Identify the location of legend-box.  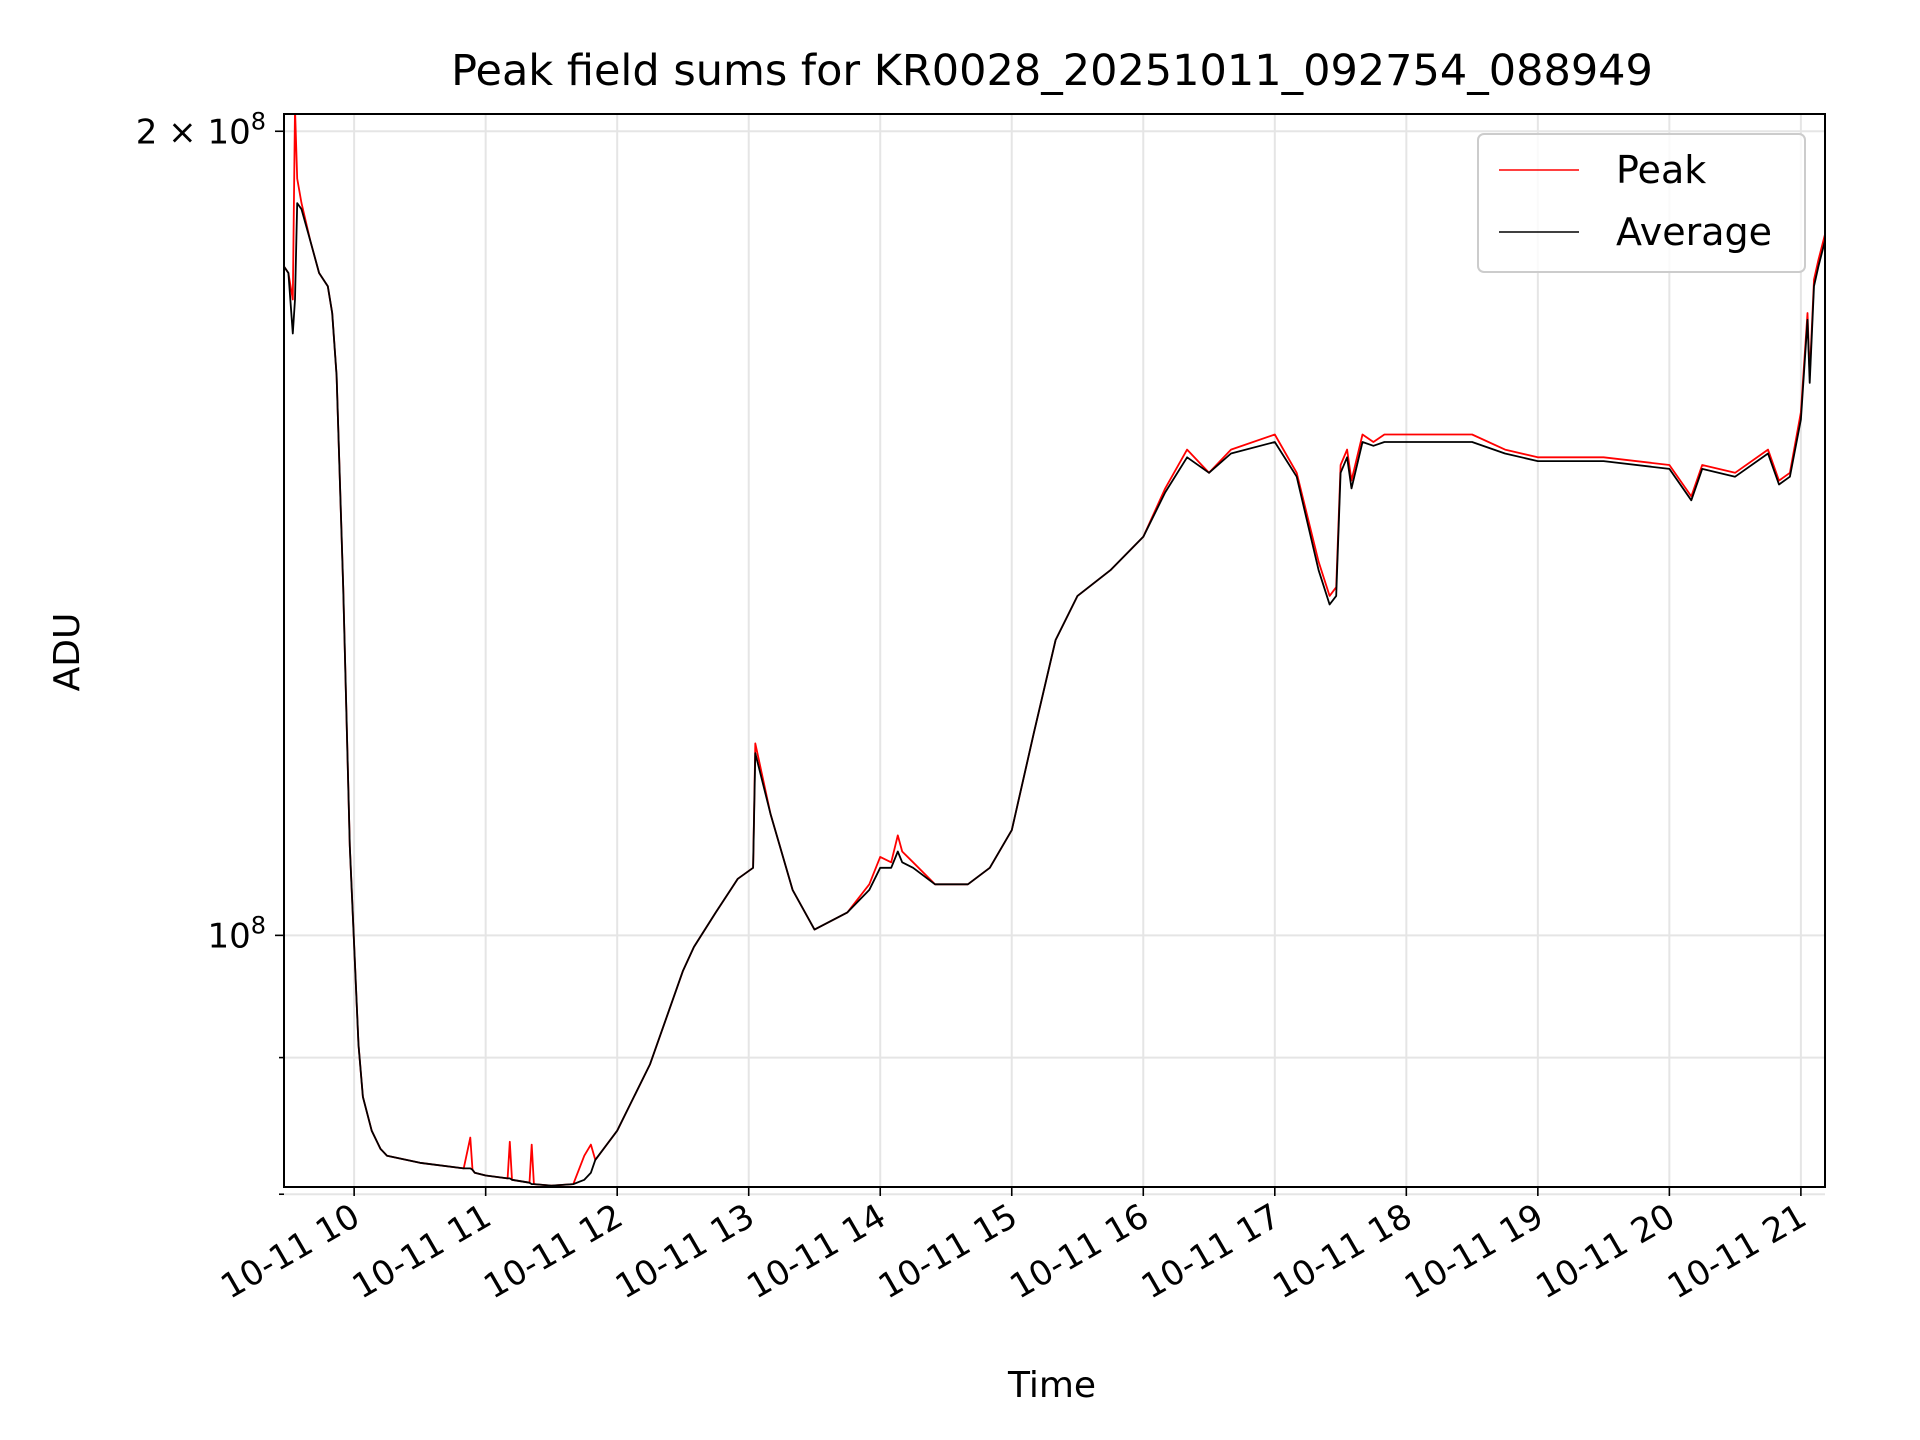
(1641, 203).